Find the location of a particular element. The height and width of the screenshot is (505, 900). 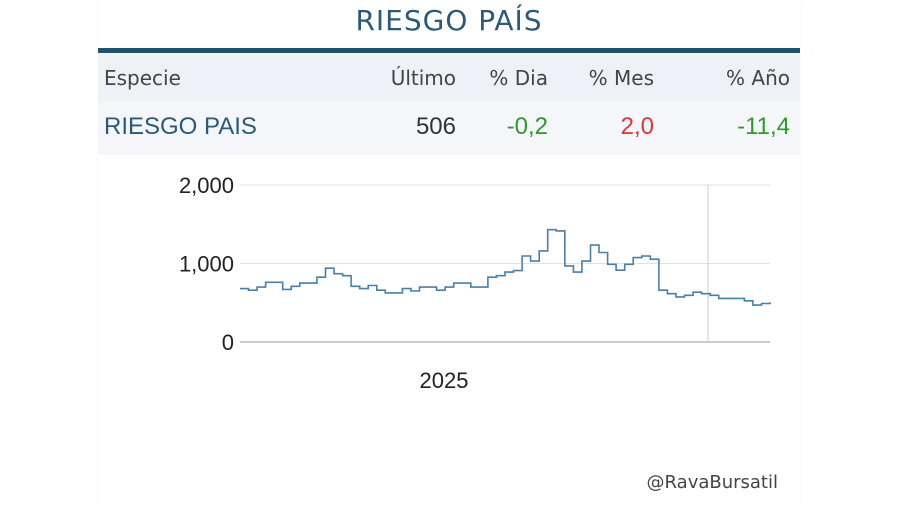

header-especie: Especie is located at coordinates (142, 78).